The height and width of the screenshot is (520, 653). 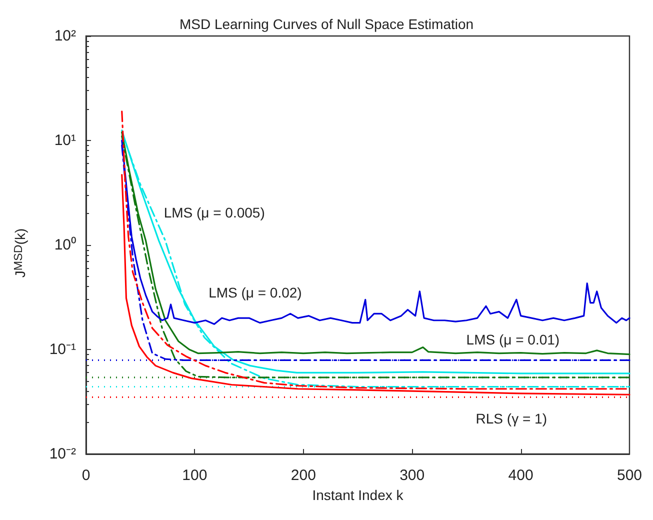 I want to click on y-tick-label: 10², so click(x=65, y=36).